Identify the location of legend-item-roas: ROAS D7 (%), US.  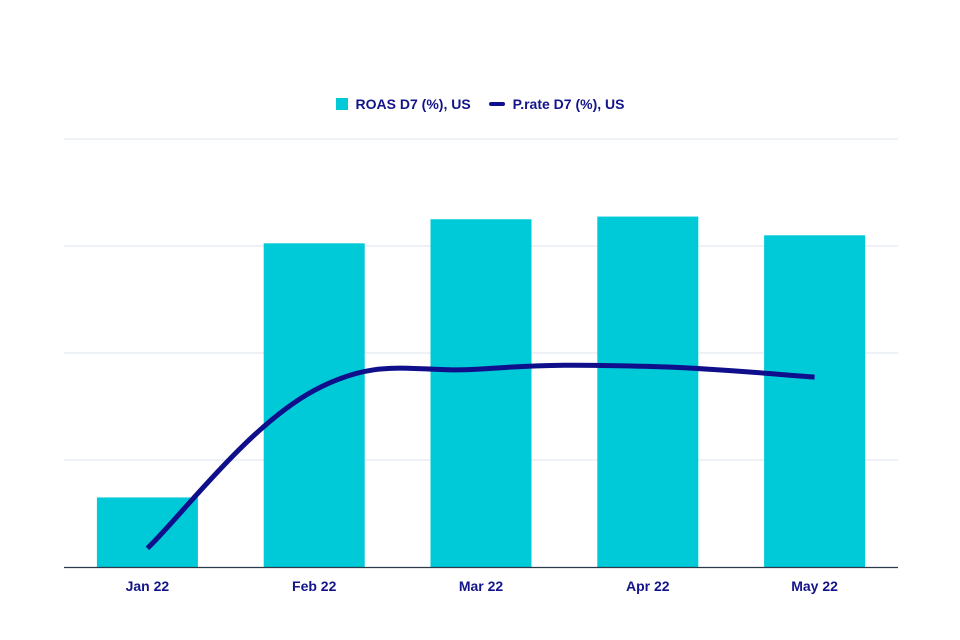
(403, 104).